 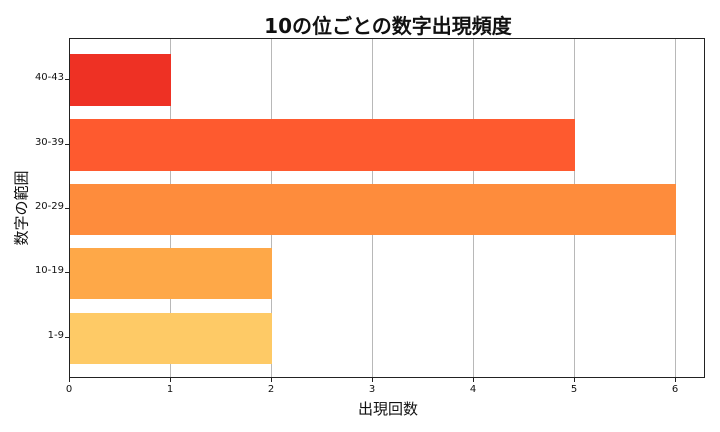 What do you see at coordinates (473, 389) in the screenshot?
I see `x-tick-label: 4` at bounding box center [473, 389].